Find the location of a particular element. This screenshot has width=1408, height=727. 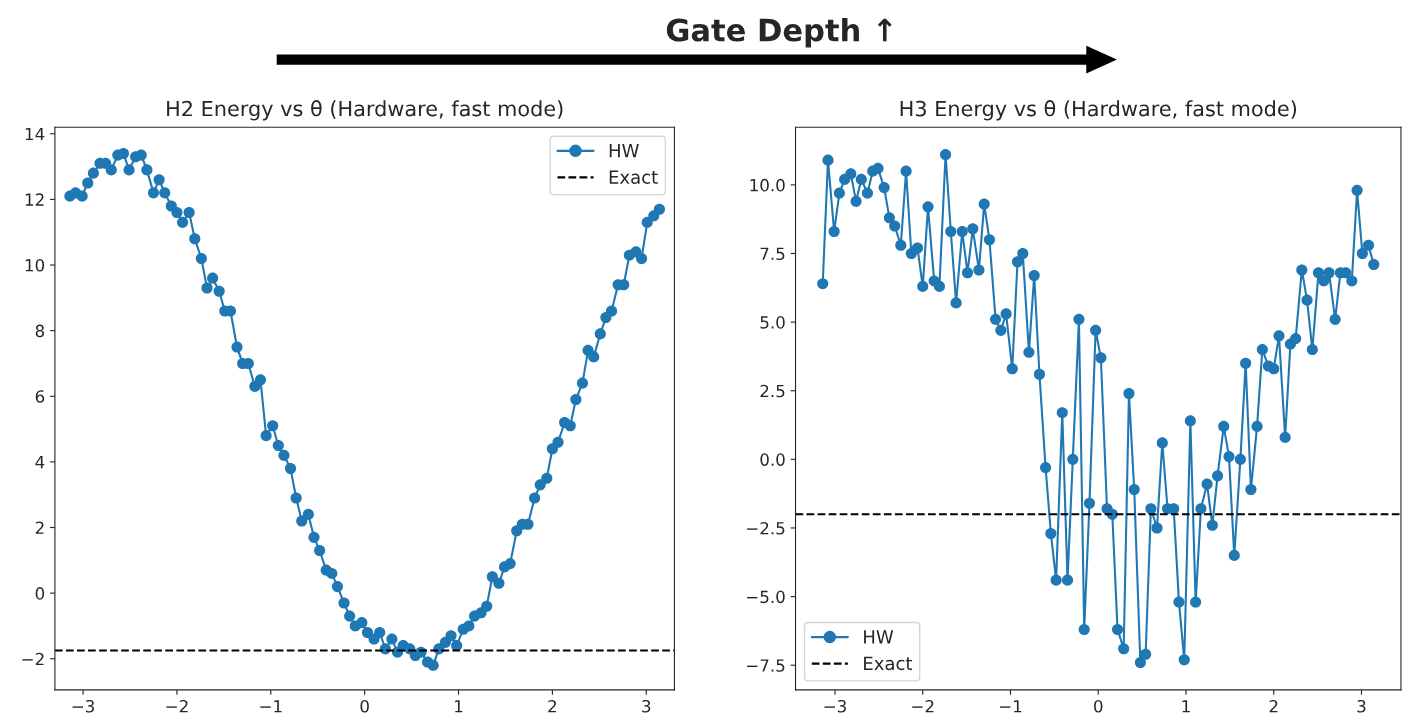

y-tick-label: −2.5 is located at coordinates (766, 528).